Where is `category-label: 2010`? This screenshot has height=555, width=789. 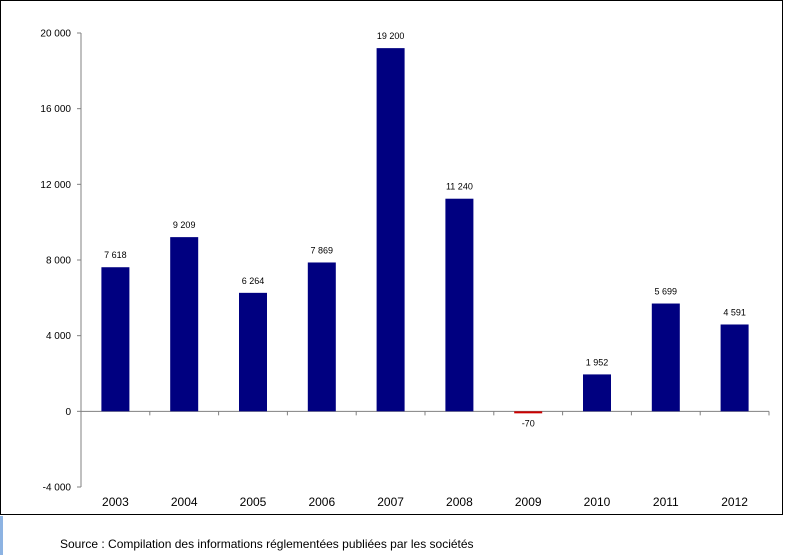
category-label: 2010 is located at coordinates (597, 502).